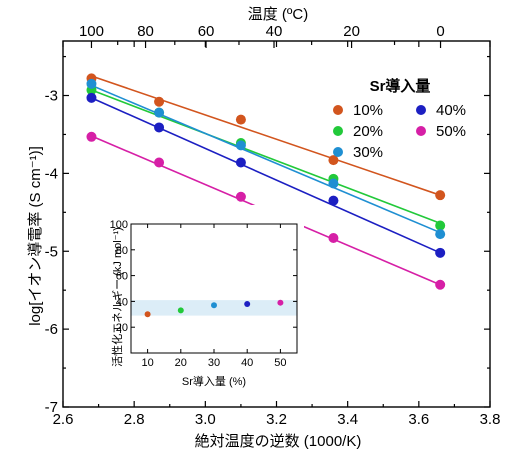 The width and height of the screenshot is (520, 468). I want to click on legend-marker-40pct, so click(421, 110).